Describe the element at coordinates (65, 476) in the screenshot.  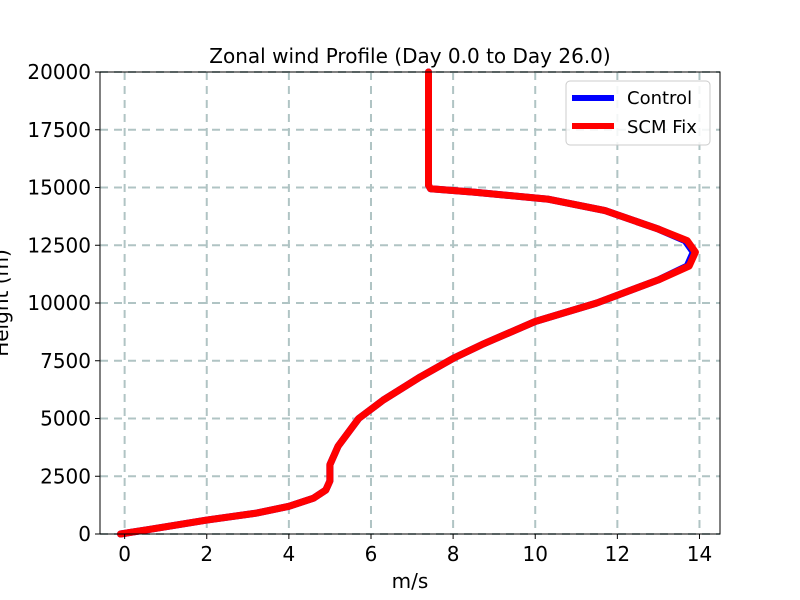
I see `y-tick-label: 2500` at that location.